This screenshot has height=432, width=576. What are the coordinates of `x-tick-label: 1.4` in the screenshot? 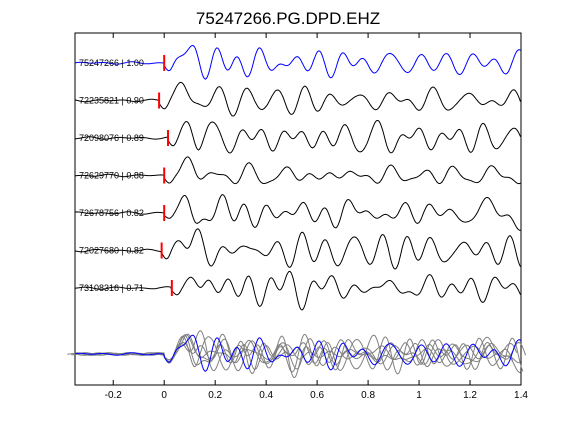 It's located at (521, 395).